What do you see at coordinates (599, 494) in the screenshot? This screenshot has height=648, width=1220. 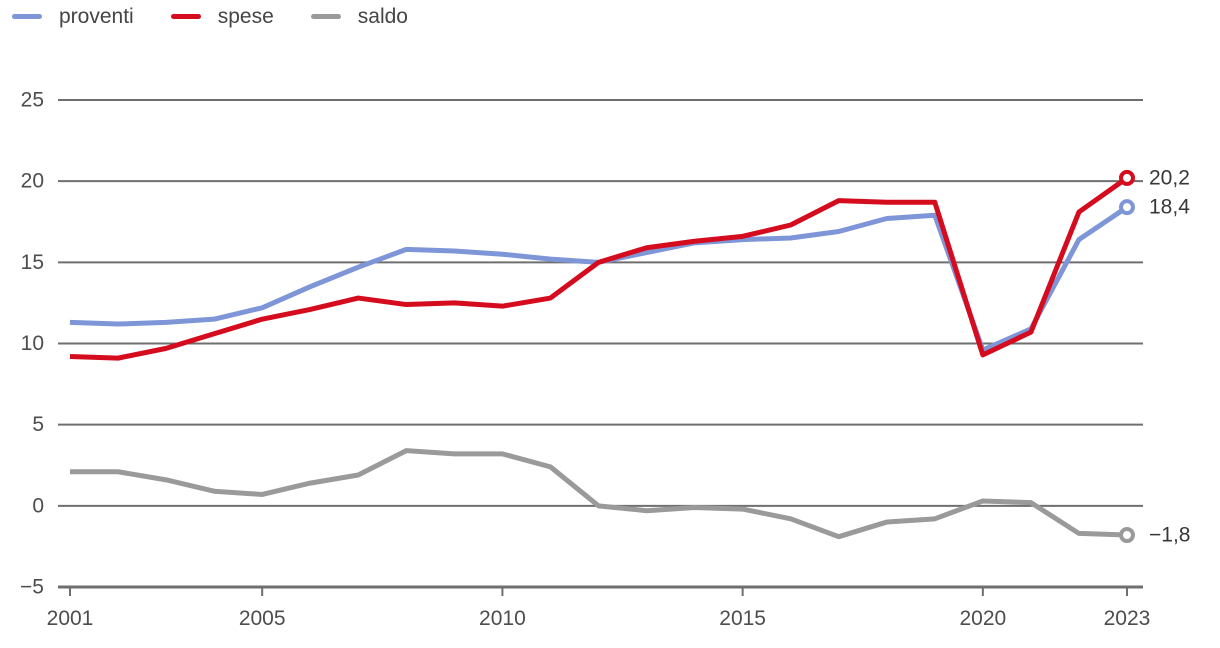 I see `series-line-saldo` at bounding box center [599, 494].